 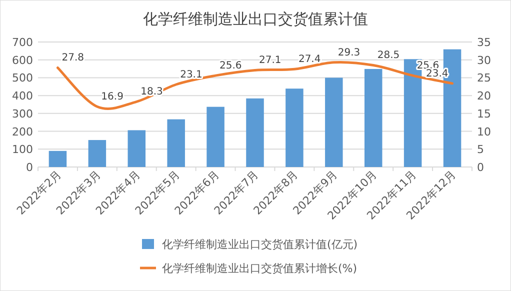 What do you see at coordinates (484, 42) in the screenshot?
I see `y2-tick-label: 35` at bounding box center [484, 42].